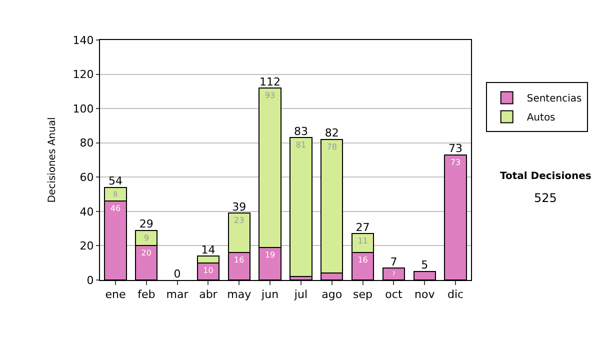 The image size is (600, 340). Describe the element at coordinates (52, 160) in the screenshot. I see `y-axis-title: Decisiones Anual` at that location.